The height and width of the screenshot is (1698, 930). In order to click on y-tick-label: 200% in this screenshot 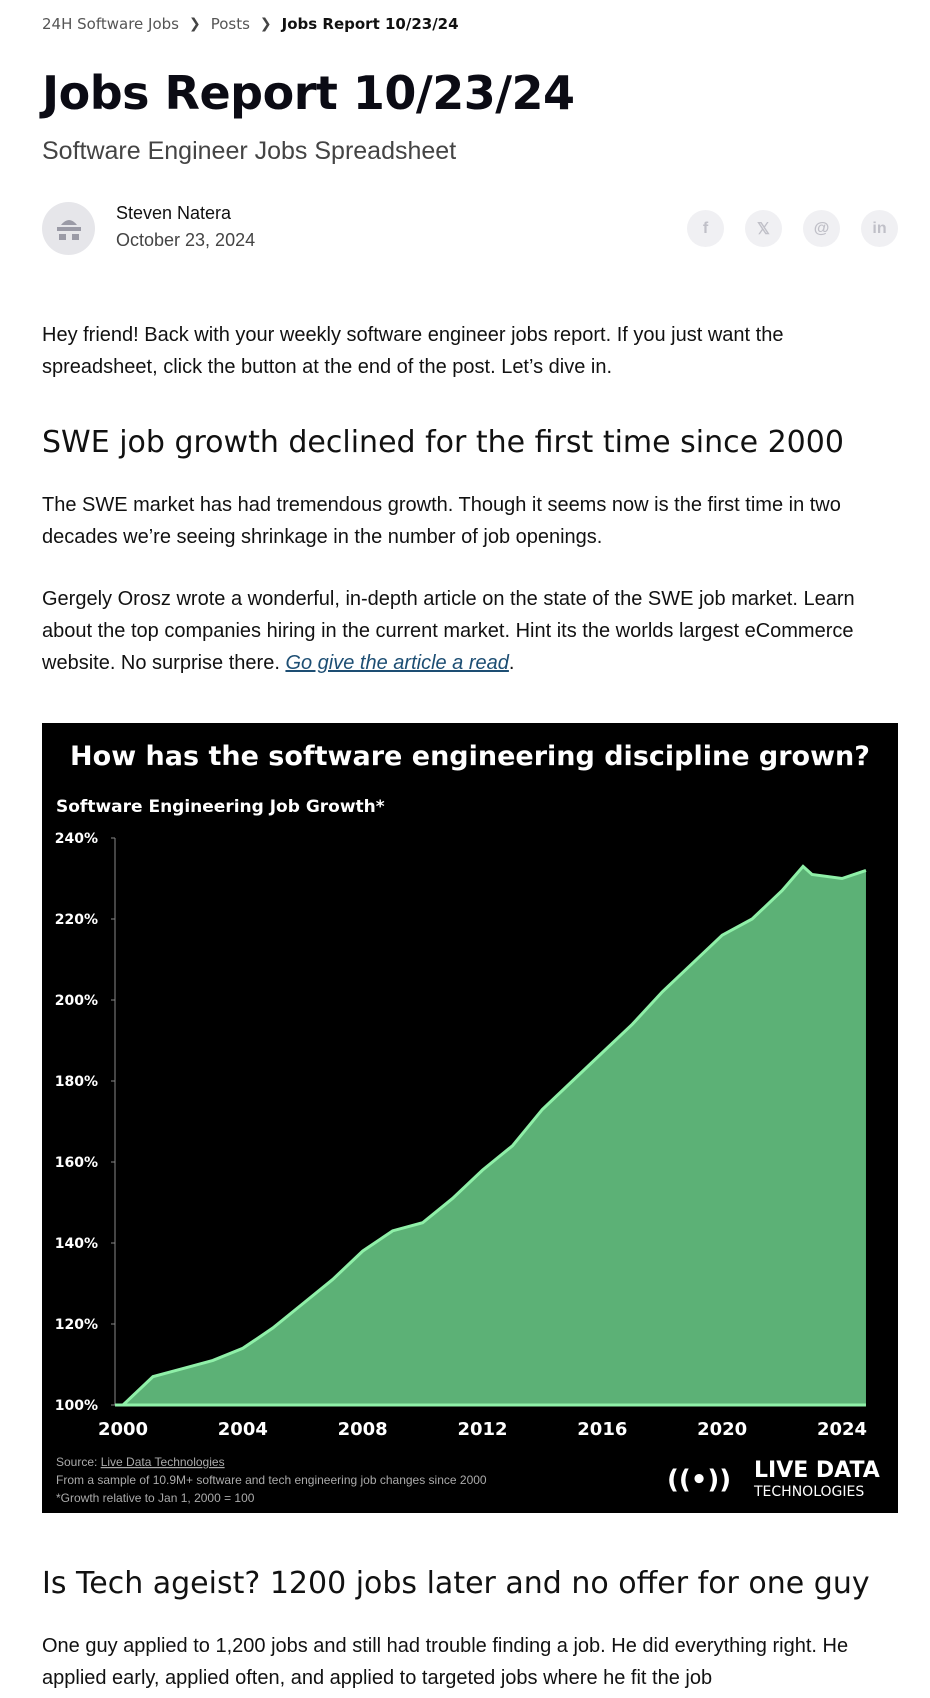, I will do `click(76, 1001)`.